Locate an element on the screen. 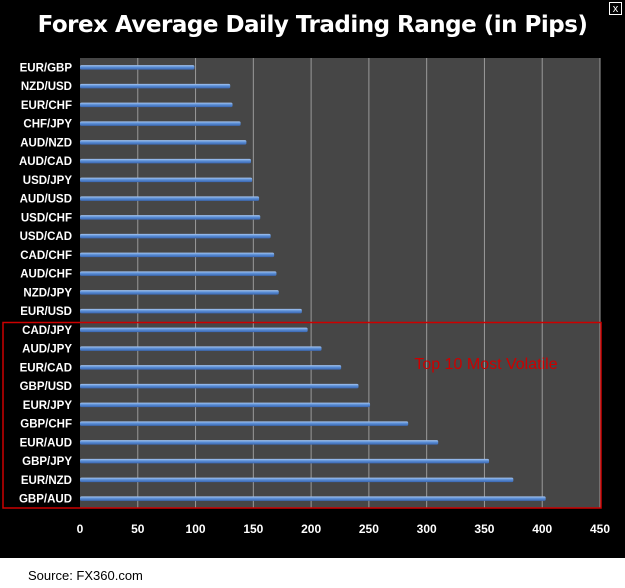 Image resolution: width=625 pixels, height=588 pixels. category-label: NZD/JPY is located at coordinates (47, 293).